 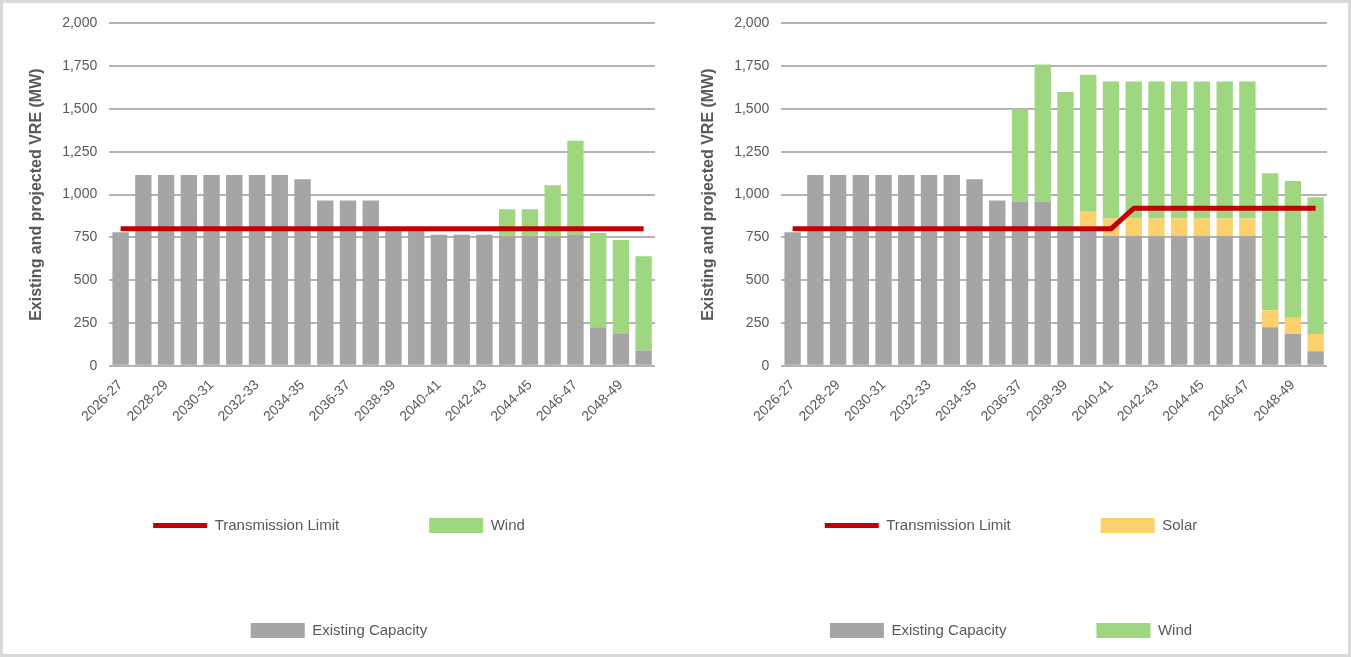 What do you see at coordinates (757, 236) in the screenshot?
I see `y-tick-label: 750` at bounding box center [757, 236].